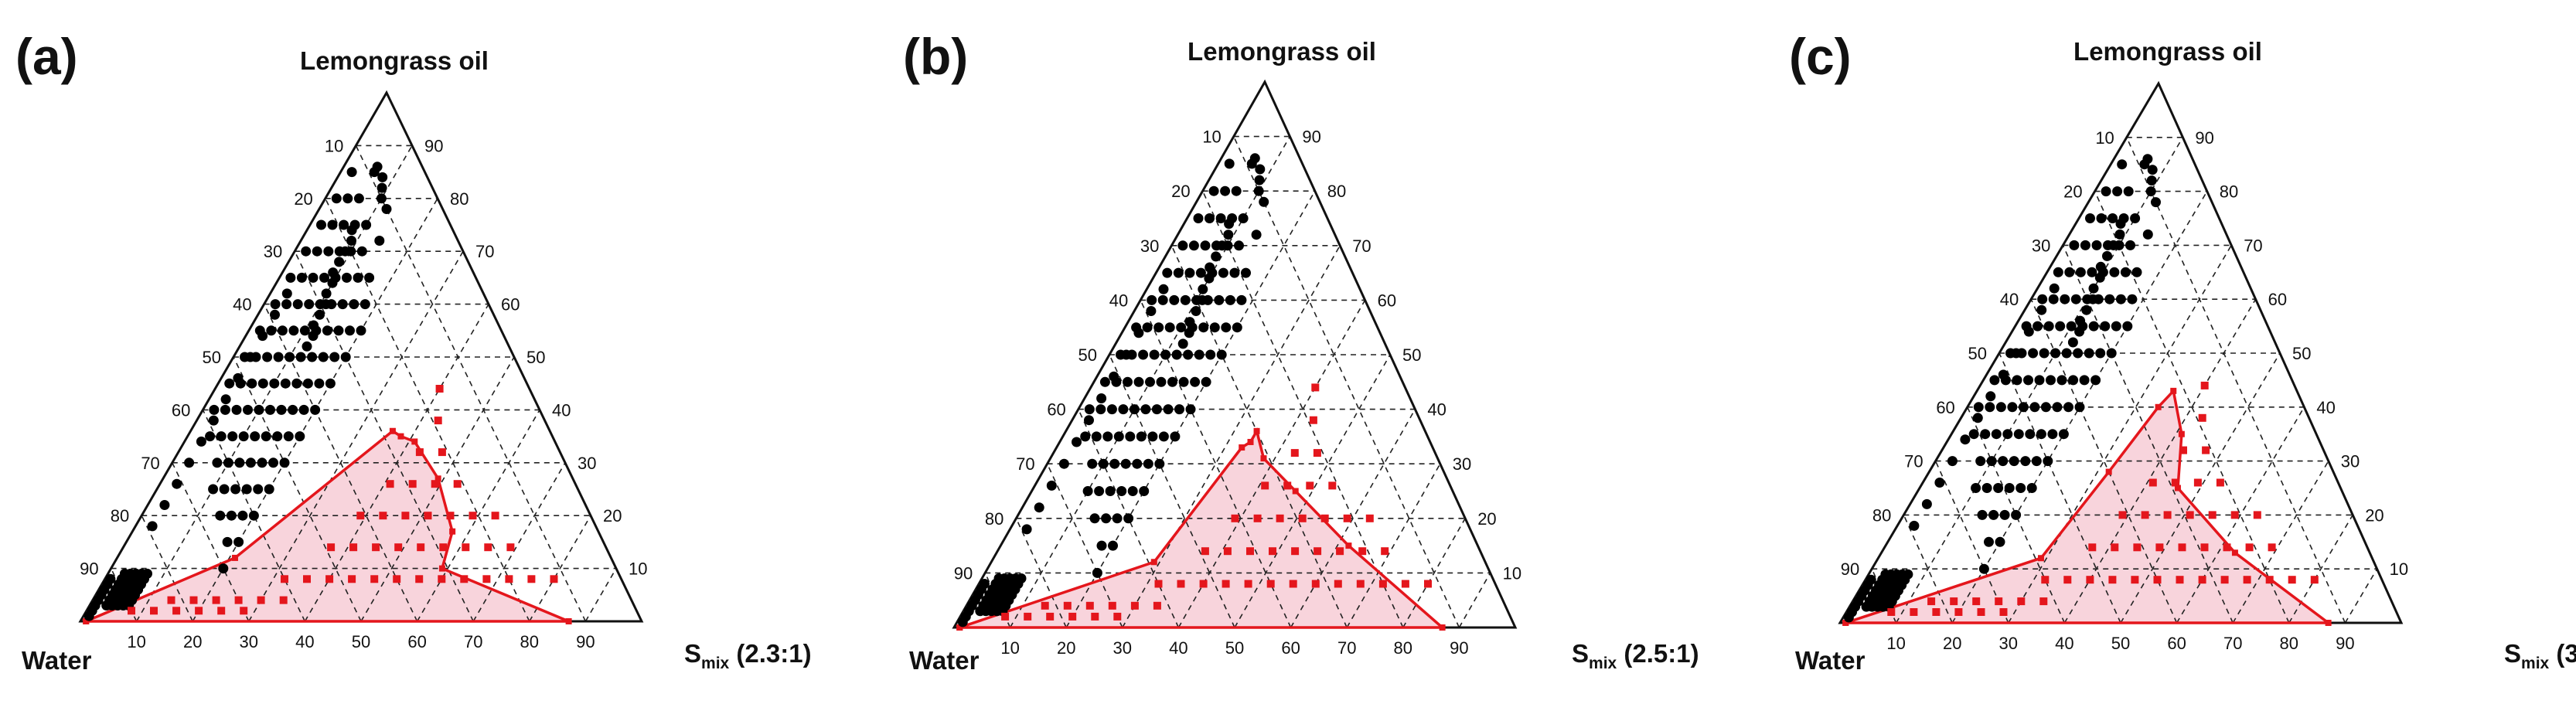 Image resolution: width=2576 pixels, height=704 pixels. What do you see at coordinates (1913, 461) in the screenshot?
I see `tick-label-left: 70` at bounding box center [1913, 461].